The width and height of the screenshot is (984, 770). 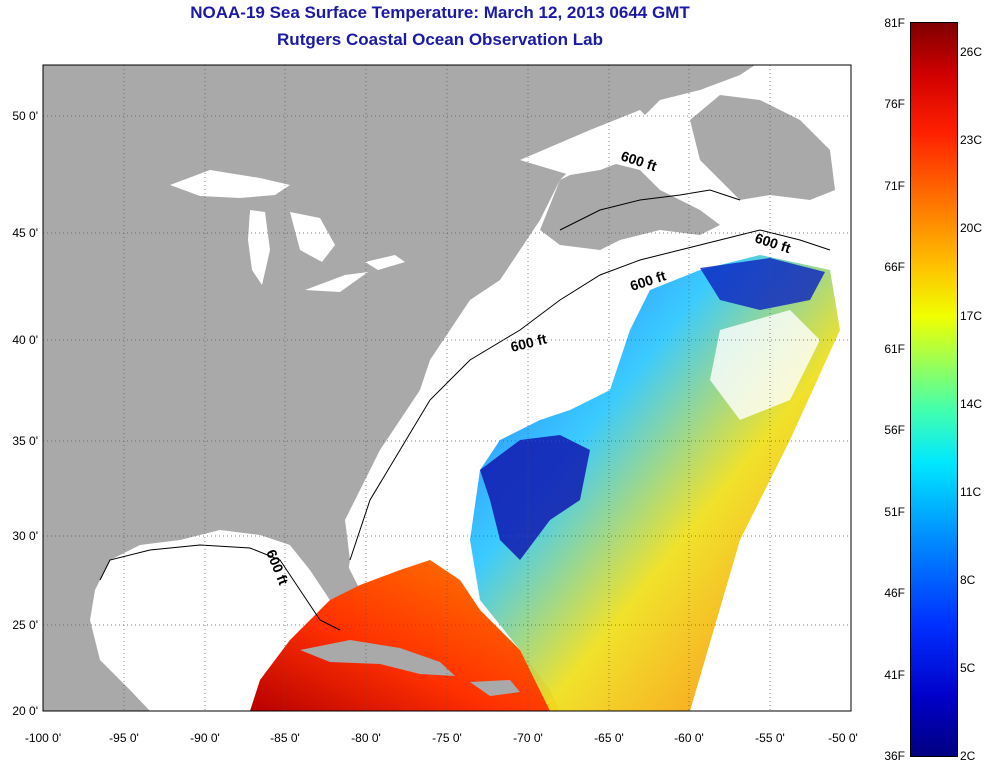 I want to click on colorbar-f-label: 36F, so click(x=894, y=756).